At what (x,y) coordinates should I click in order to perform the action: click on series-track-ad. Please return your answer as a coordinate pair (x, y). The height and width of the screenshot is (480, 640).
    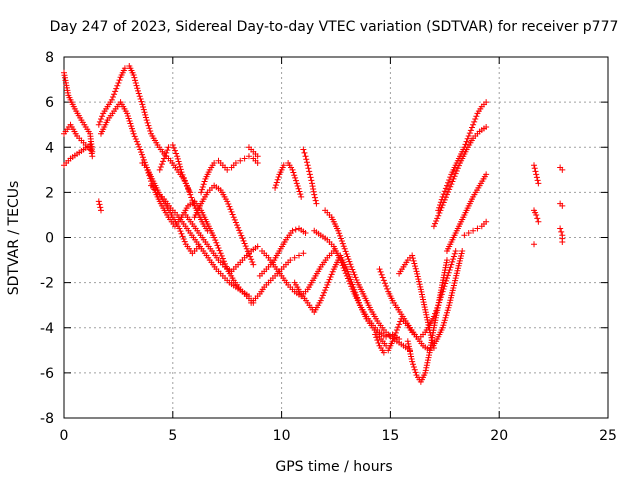
    Looking at the image, I should click on (466, 213).